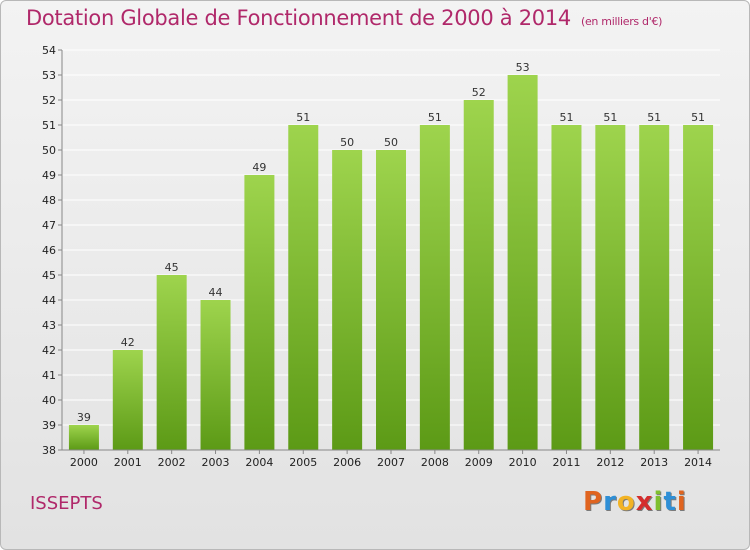 Image resolution: width=750 pixels, height=550 pixels. I want to click on commune-name: ISSEPTS, so click(66, 503).